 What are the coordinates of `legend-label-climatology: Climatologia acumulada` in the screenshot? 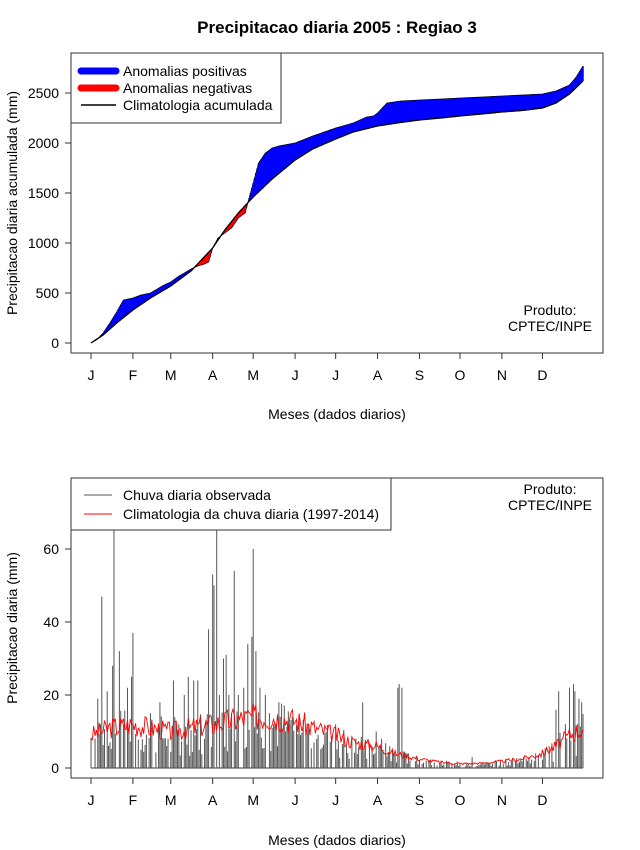 It's located at (198, 105).